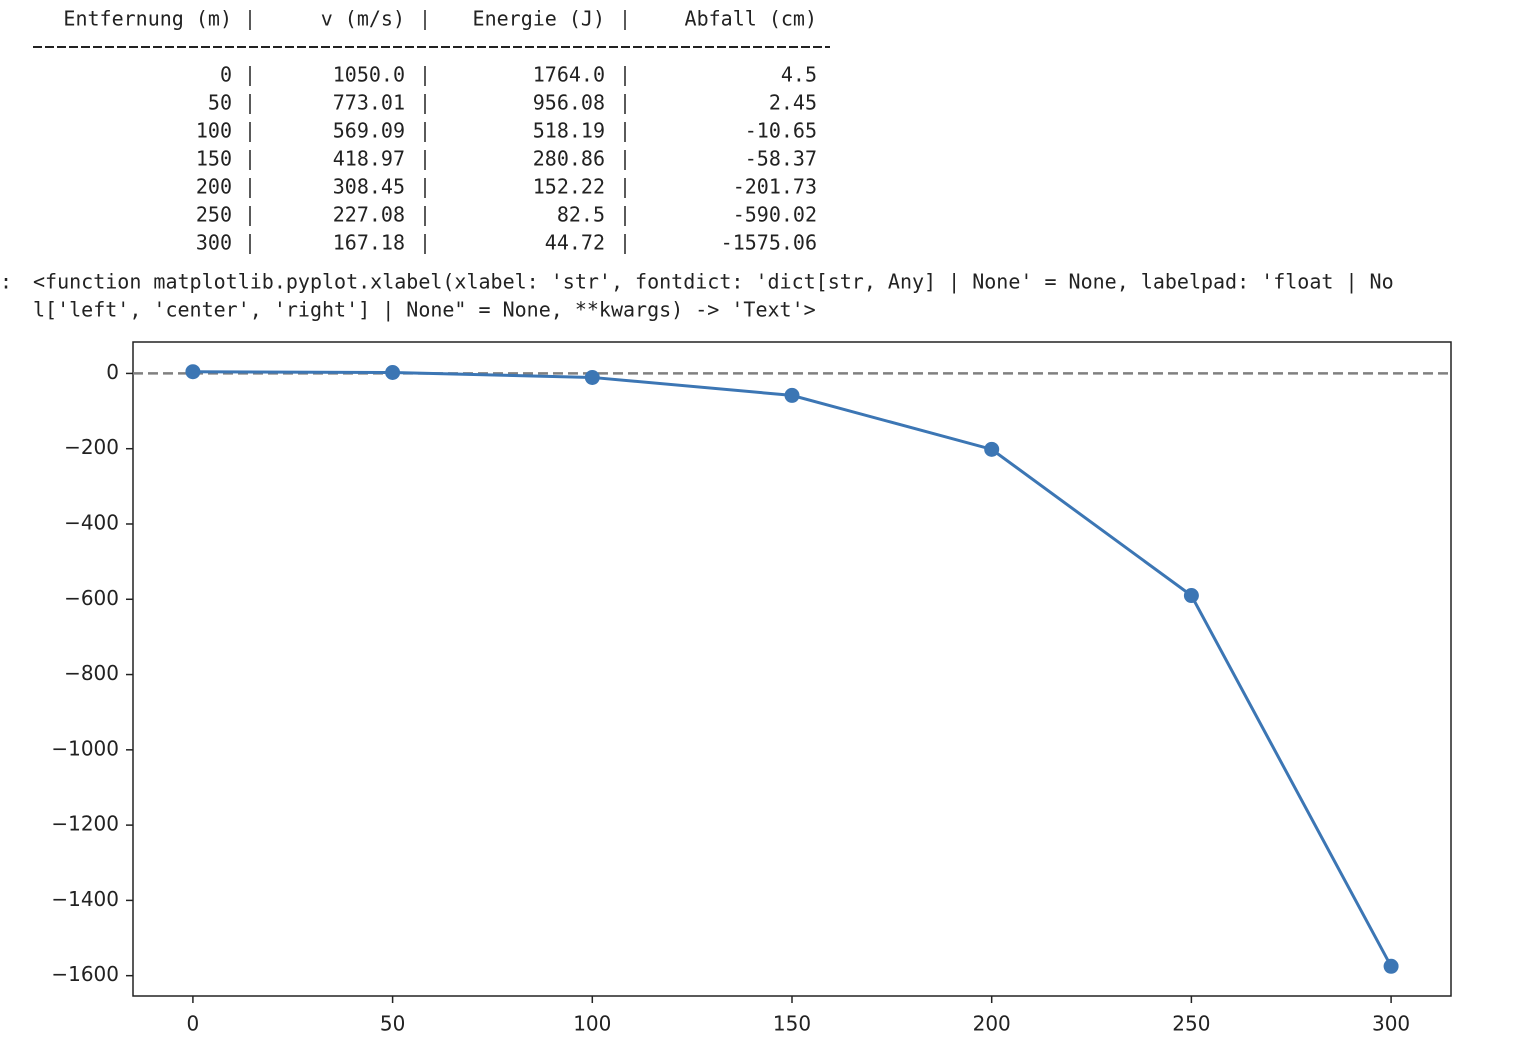  Describe the element at coordinates (781, 131) in the screenshot. I see `table-cell: -10.65` at that location.